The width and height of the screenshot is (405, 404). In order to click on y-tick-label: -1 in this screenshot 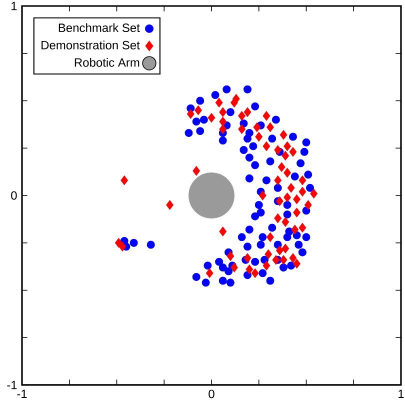, I will do `click(12, 385)`.